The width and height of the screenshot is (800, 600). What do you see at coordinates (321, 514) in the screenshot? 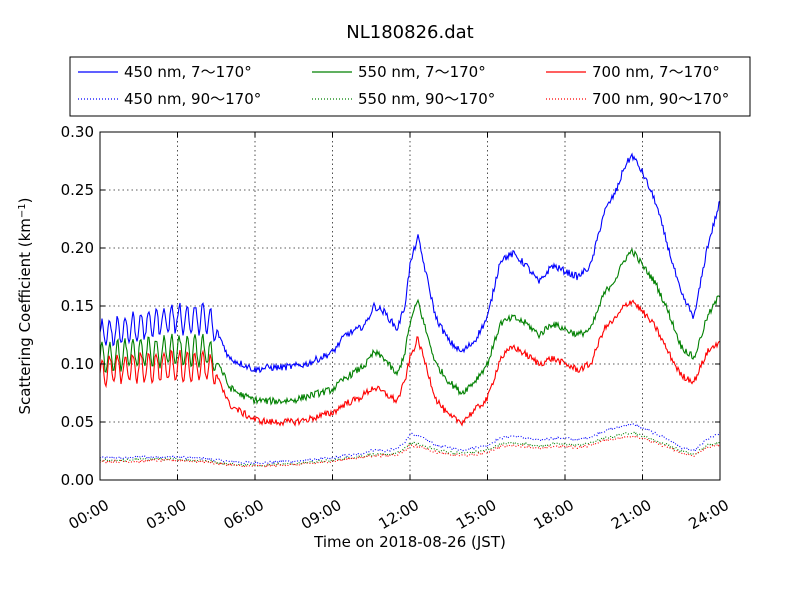
I see `x-tick-label: 09:00` at bounding box center [321, 514].